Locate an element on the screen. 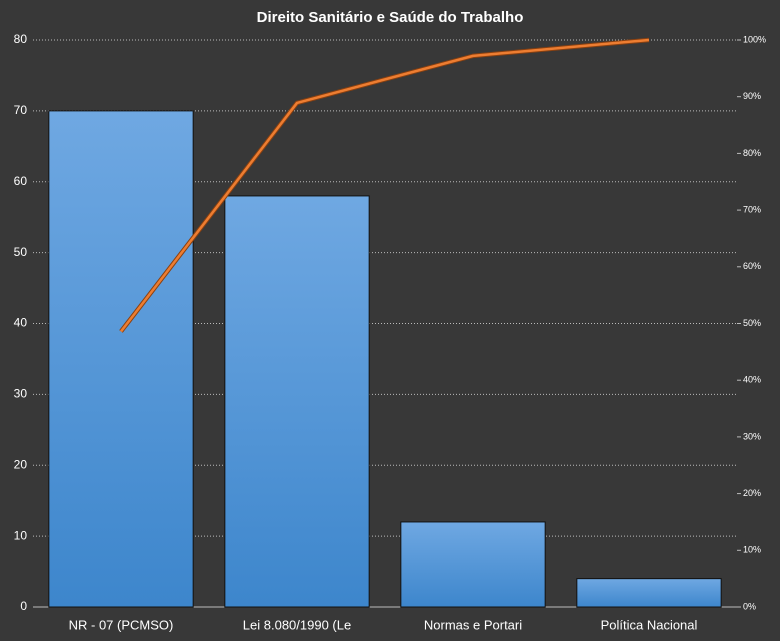 This screenshot has height=641, width=780. y2-tick-label: 80% is located at coordinates (752, 153).